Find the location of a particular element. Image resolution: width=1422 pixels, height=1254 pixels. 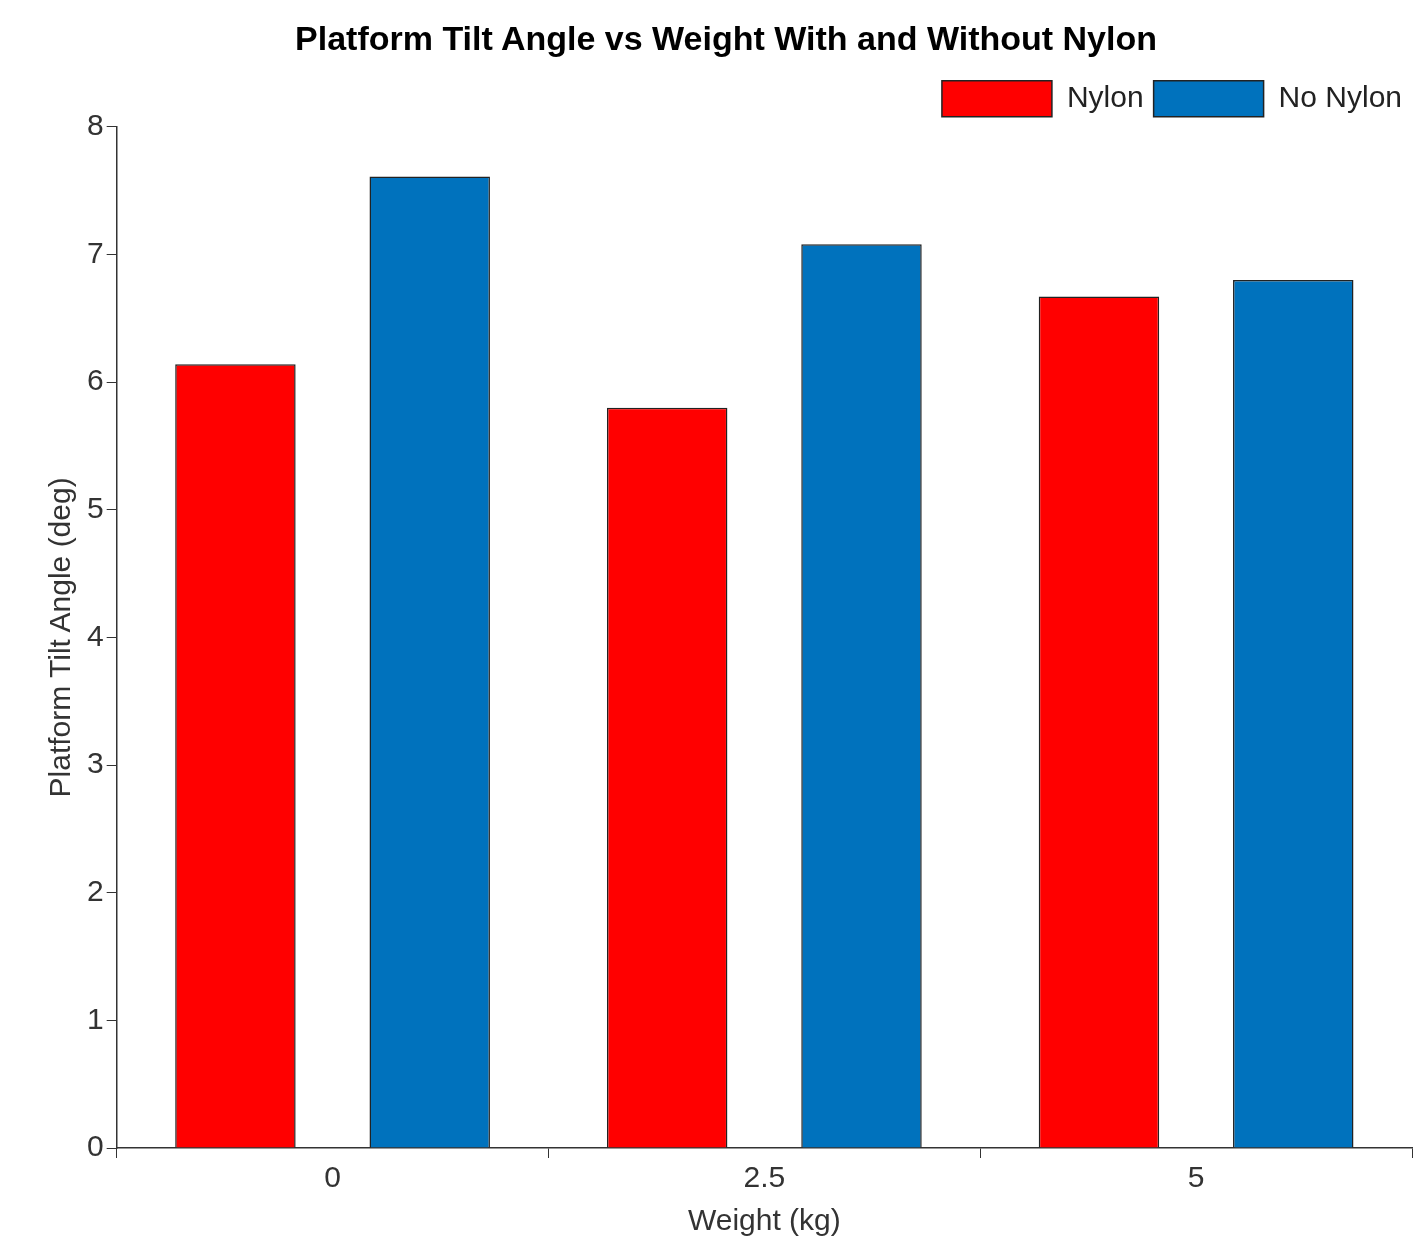

y-tick-label: 0 is located at coordinates (95, 1146).